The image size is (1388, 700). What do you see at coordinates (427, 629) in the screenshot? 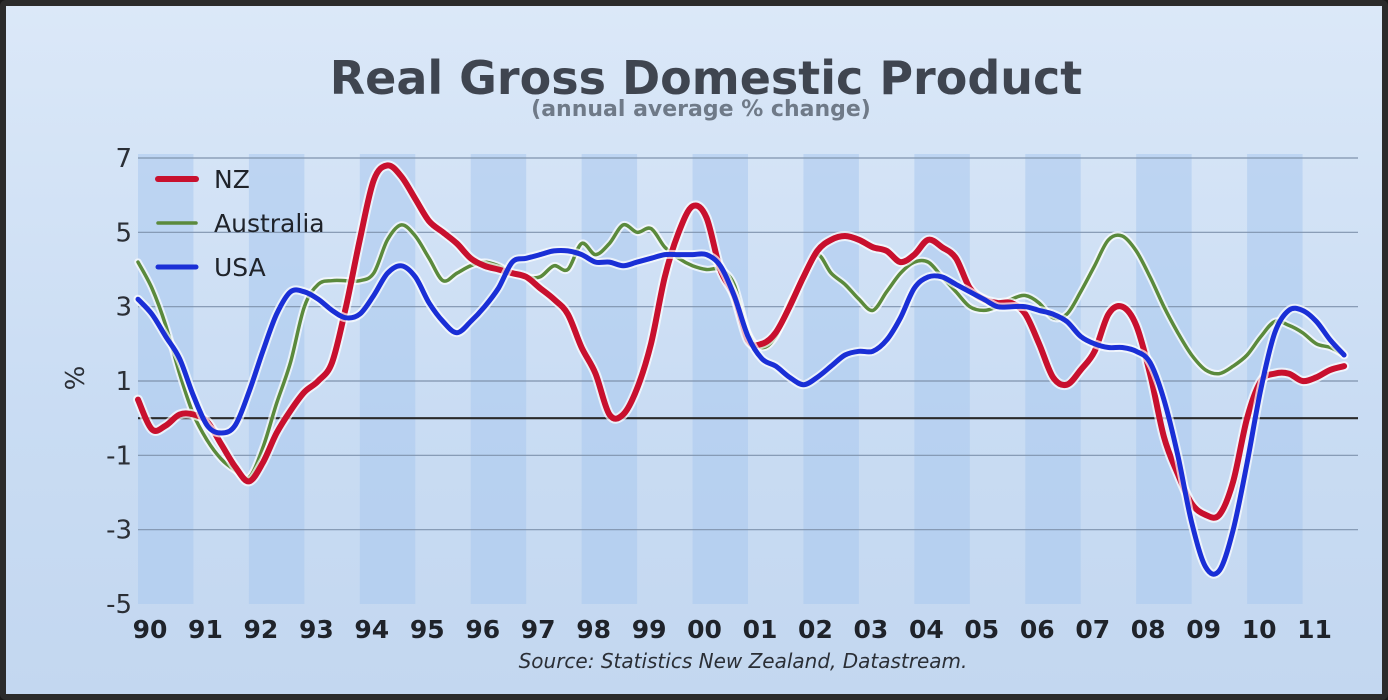
I see `x-tick-label: 95` at bounding box center [427, 629].